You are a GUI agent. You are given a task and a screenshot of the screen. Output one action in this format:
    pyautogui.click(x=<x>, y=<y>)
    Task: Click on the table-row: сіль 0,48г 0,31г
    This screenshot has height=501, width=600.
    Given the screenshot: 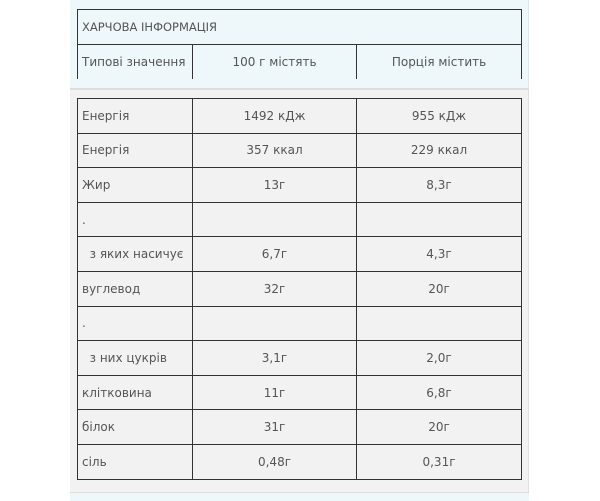 What is the action you would take?
    pyautogui.click(x=299, y=461)
    